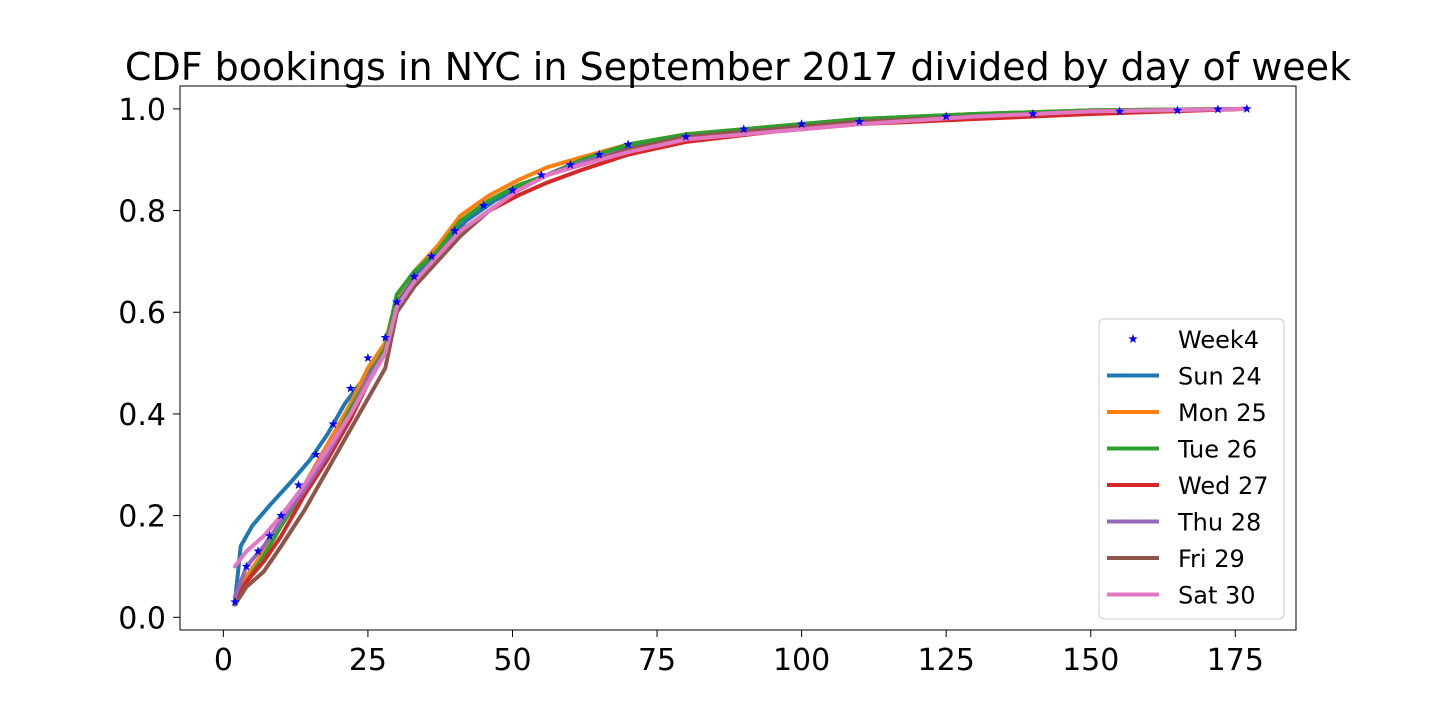 Image resolution: width=1440 pixels, height=720 pixels. Describe the element at coordinates (801, 660) in the screenshot. I see `x-tick-label: 100` at that location.